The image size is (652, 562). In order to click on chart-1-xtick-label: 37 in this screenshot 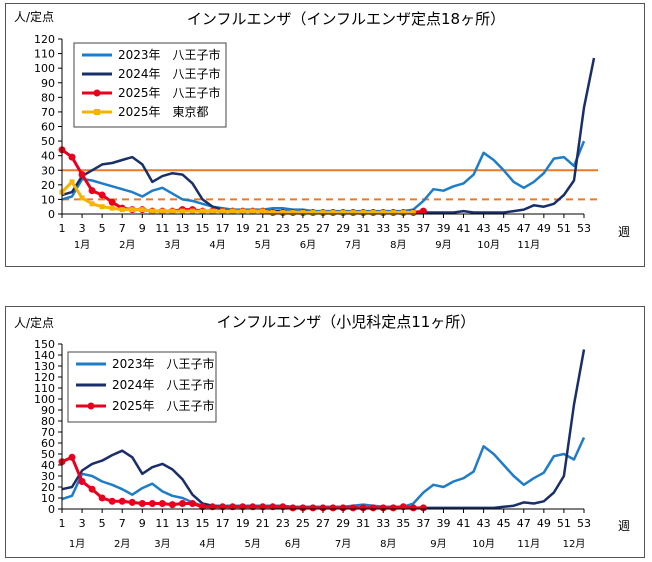, I will do `click(423, 228)`.